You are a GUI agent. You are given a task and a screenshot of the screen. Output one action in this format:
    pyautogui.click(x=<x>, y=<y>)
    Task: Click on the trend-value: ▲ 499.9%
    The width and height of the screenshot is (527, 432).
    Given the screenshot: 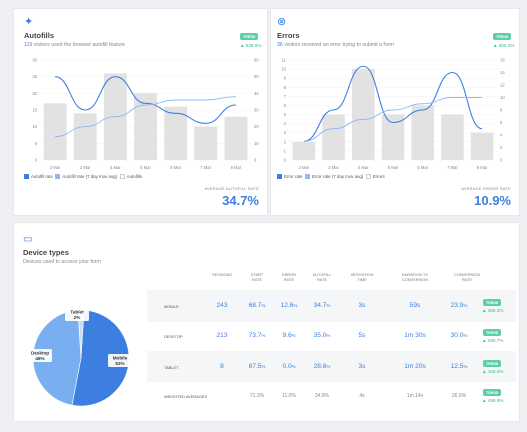 What is the action you would take?
    pyautogui.click(x=493, y=400)
    